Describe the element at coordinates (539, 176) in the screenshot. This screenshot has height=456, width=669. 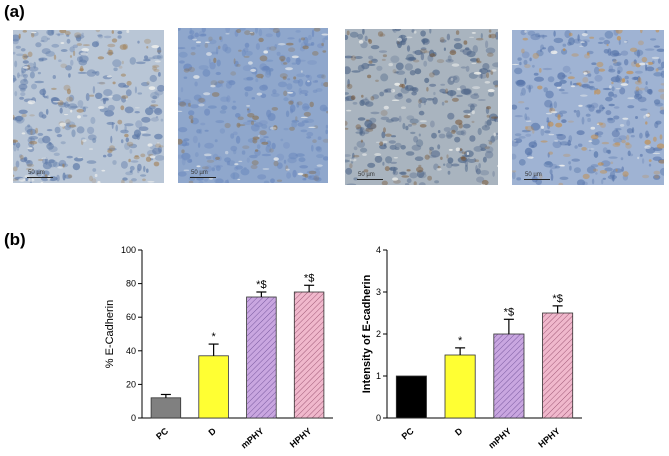
I see `scale-bar: 50 µm` at that location.